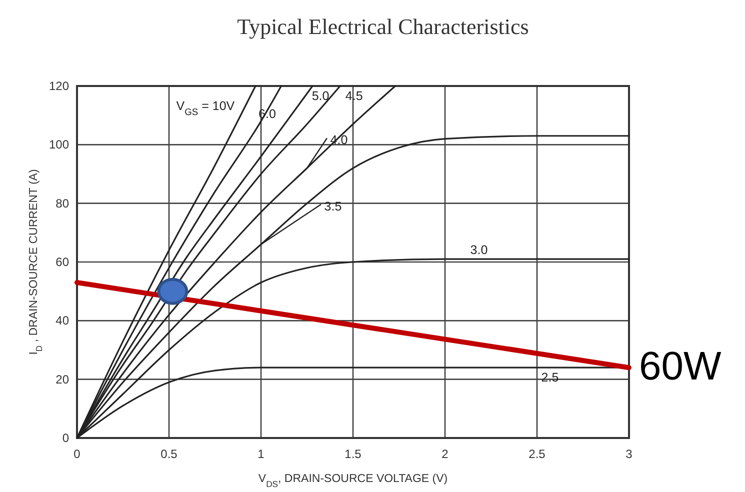 The height and width of the screenshot is (492, 745). I want to click on x-tick-label: 1.5, so click(353, 454).